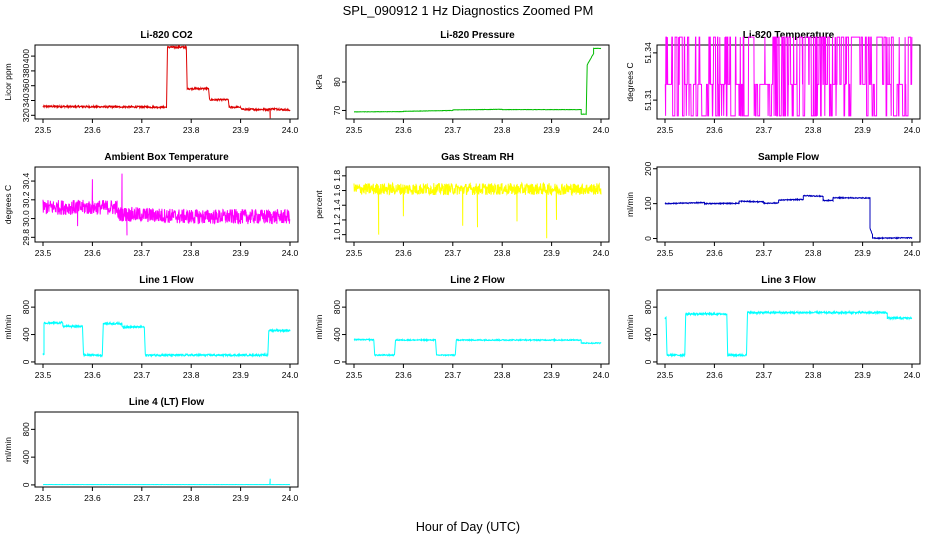 This screenshot has width=936, height=540. Describe the element at coordinates (813, 375) in the screenshot. I see `panel-9-x-tick-label: 23.8` at that location.